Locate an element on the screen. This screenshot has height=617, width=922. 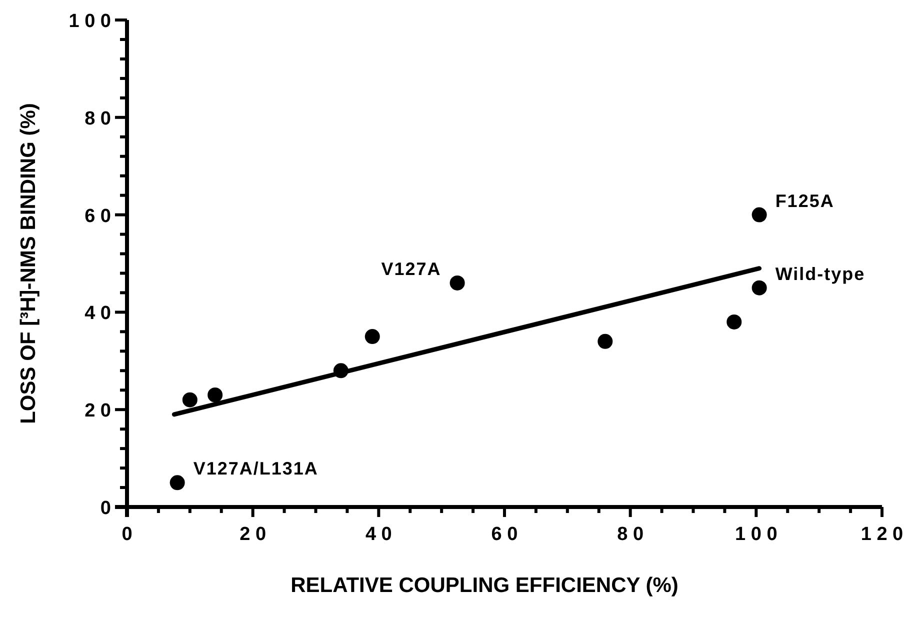
y-tick-label: 0 is located at coordinates (105, 508).